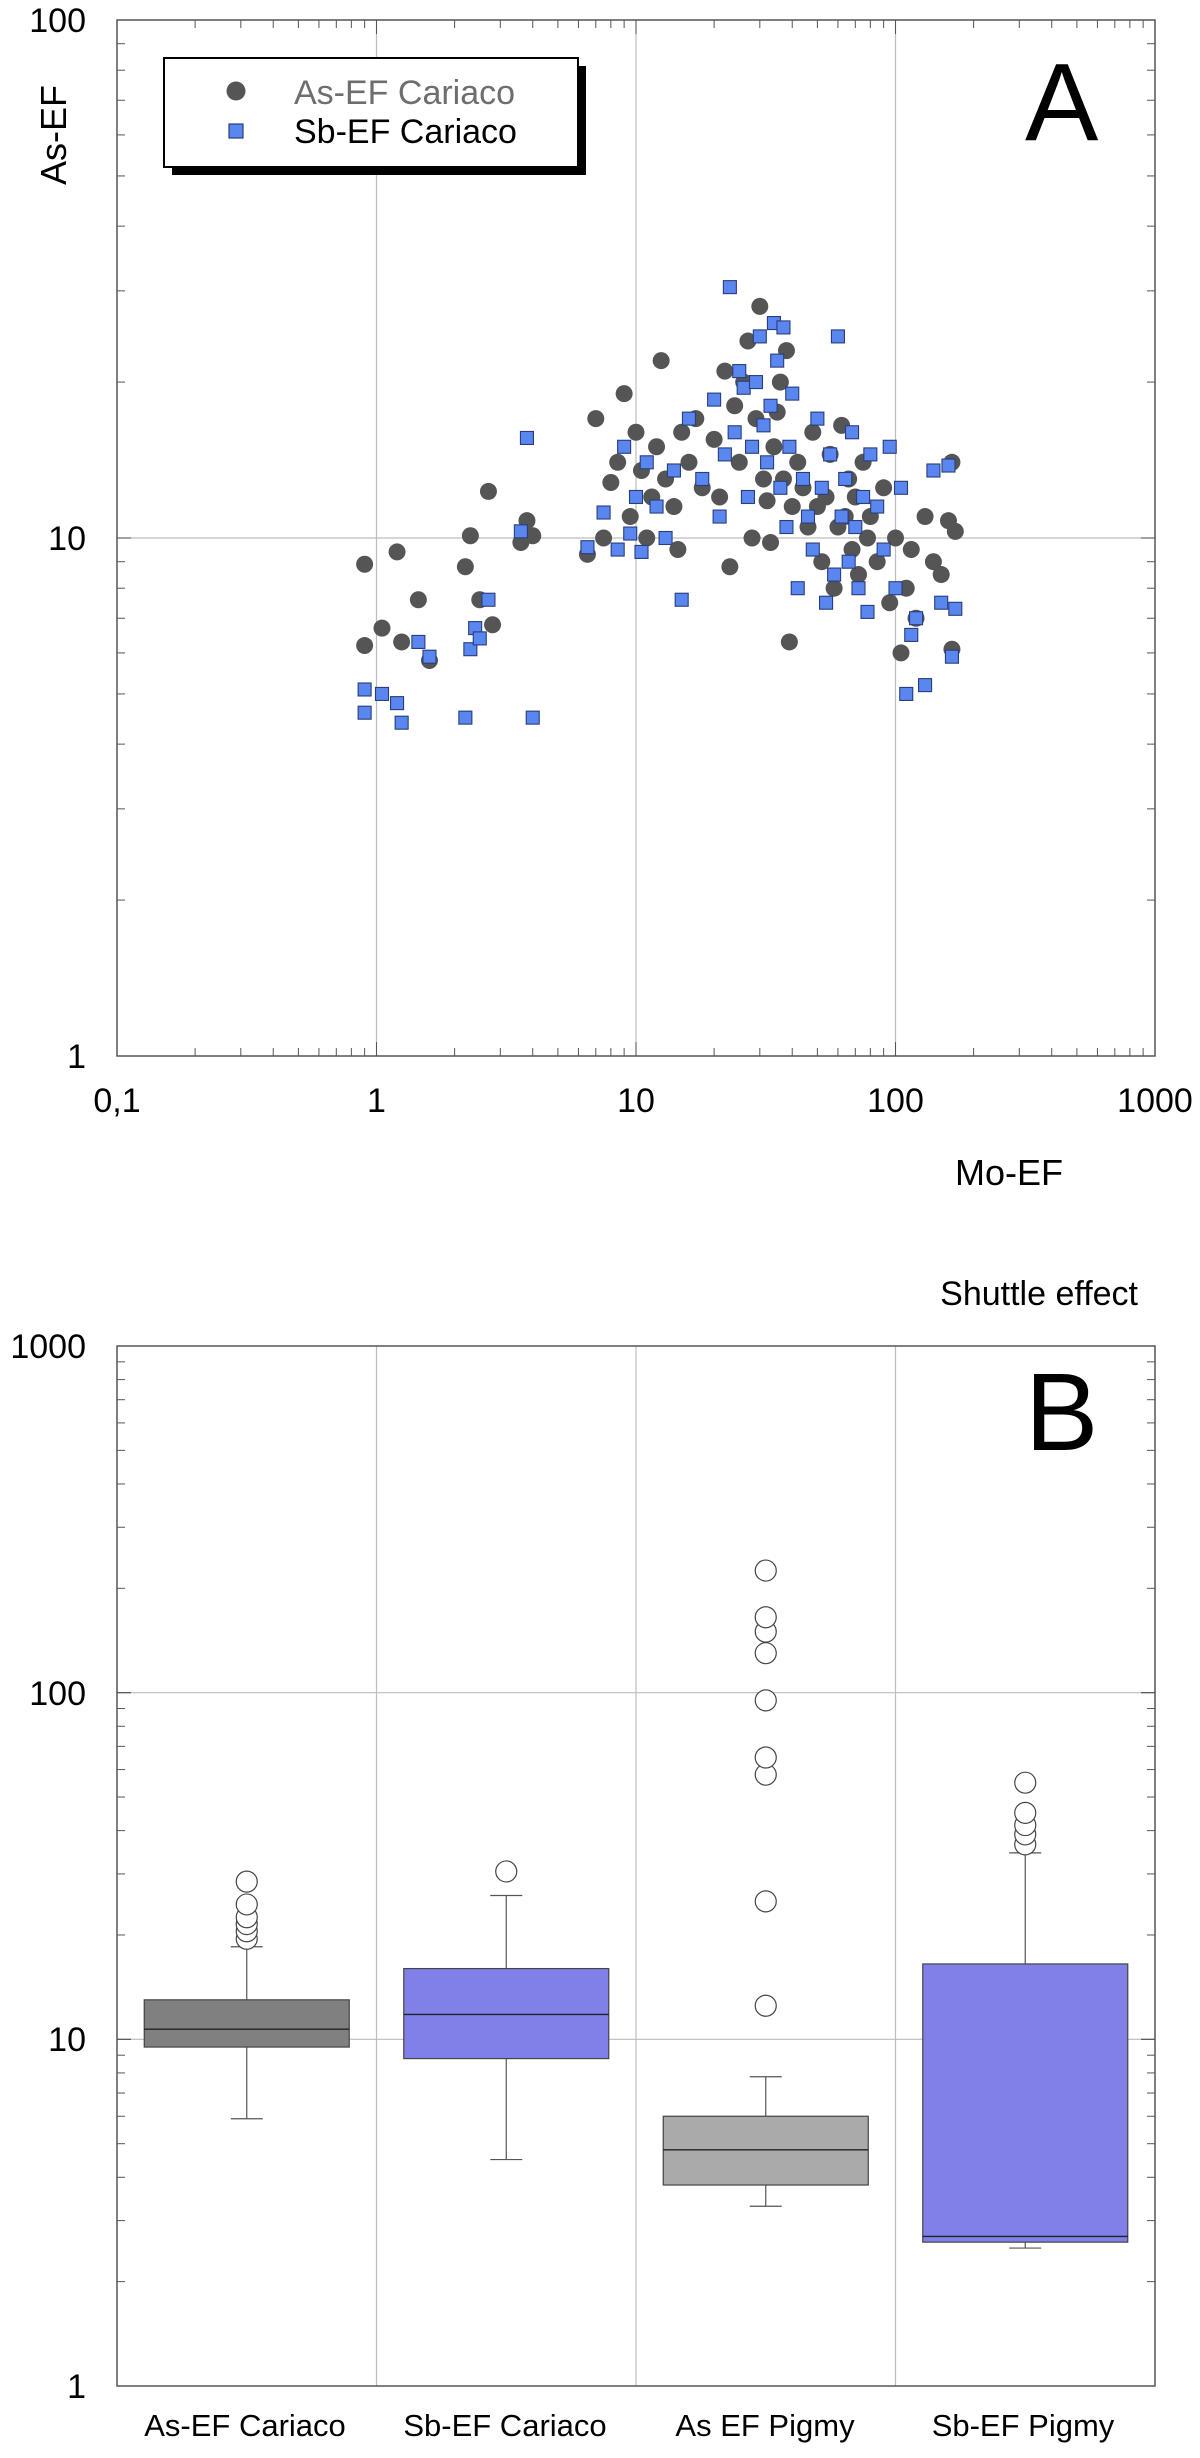  What do you see at coordinates (57, 1694) in the screenshot?
I see `panel-b-y-tick-100: 100` at bounding box center [57, 1694].